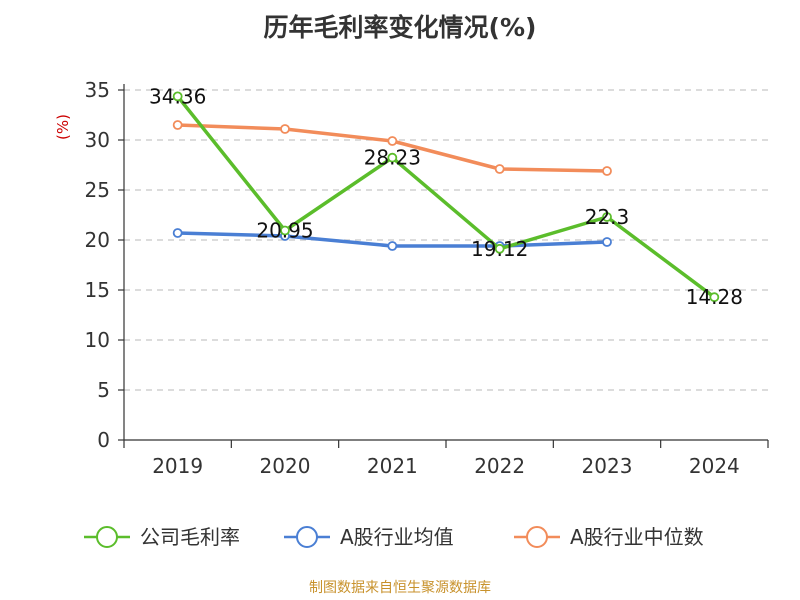  What do you see at coordinates (97, 240) in the screenshot?
I see `y-tick-label: 20` at bounding box center [97, 240].